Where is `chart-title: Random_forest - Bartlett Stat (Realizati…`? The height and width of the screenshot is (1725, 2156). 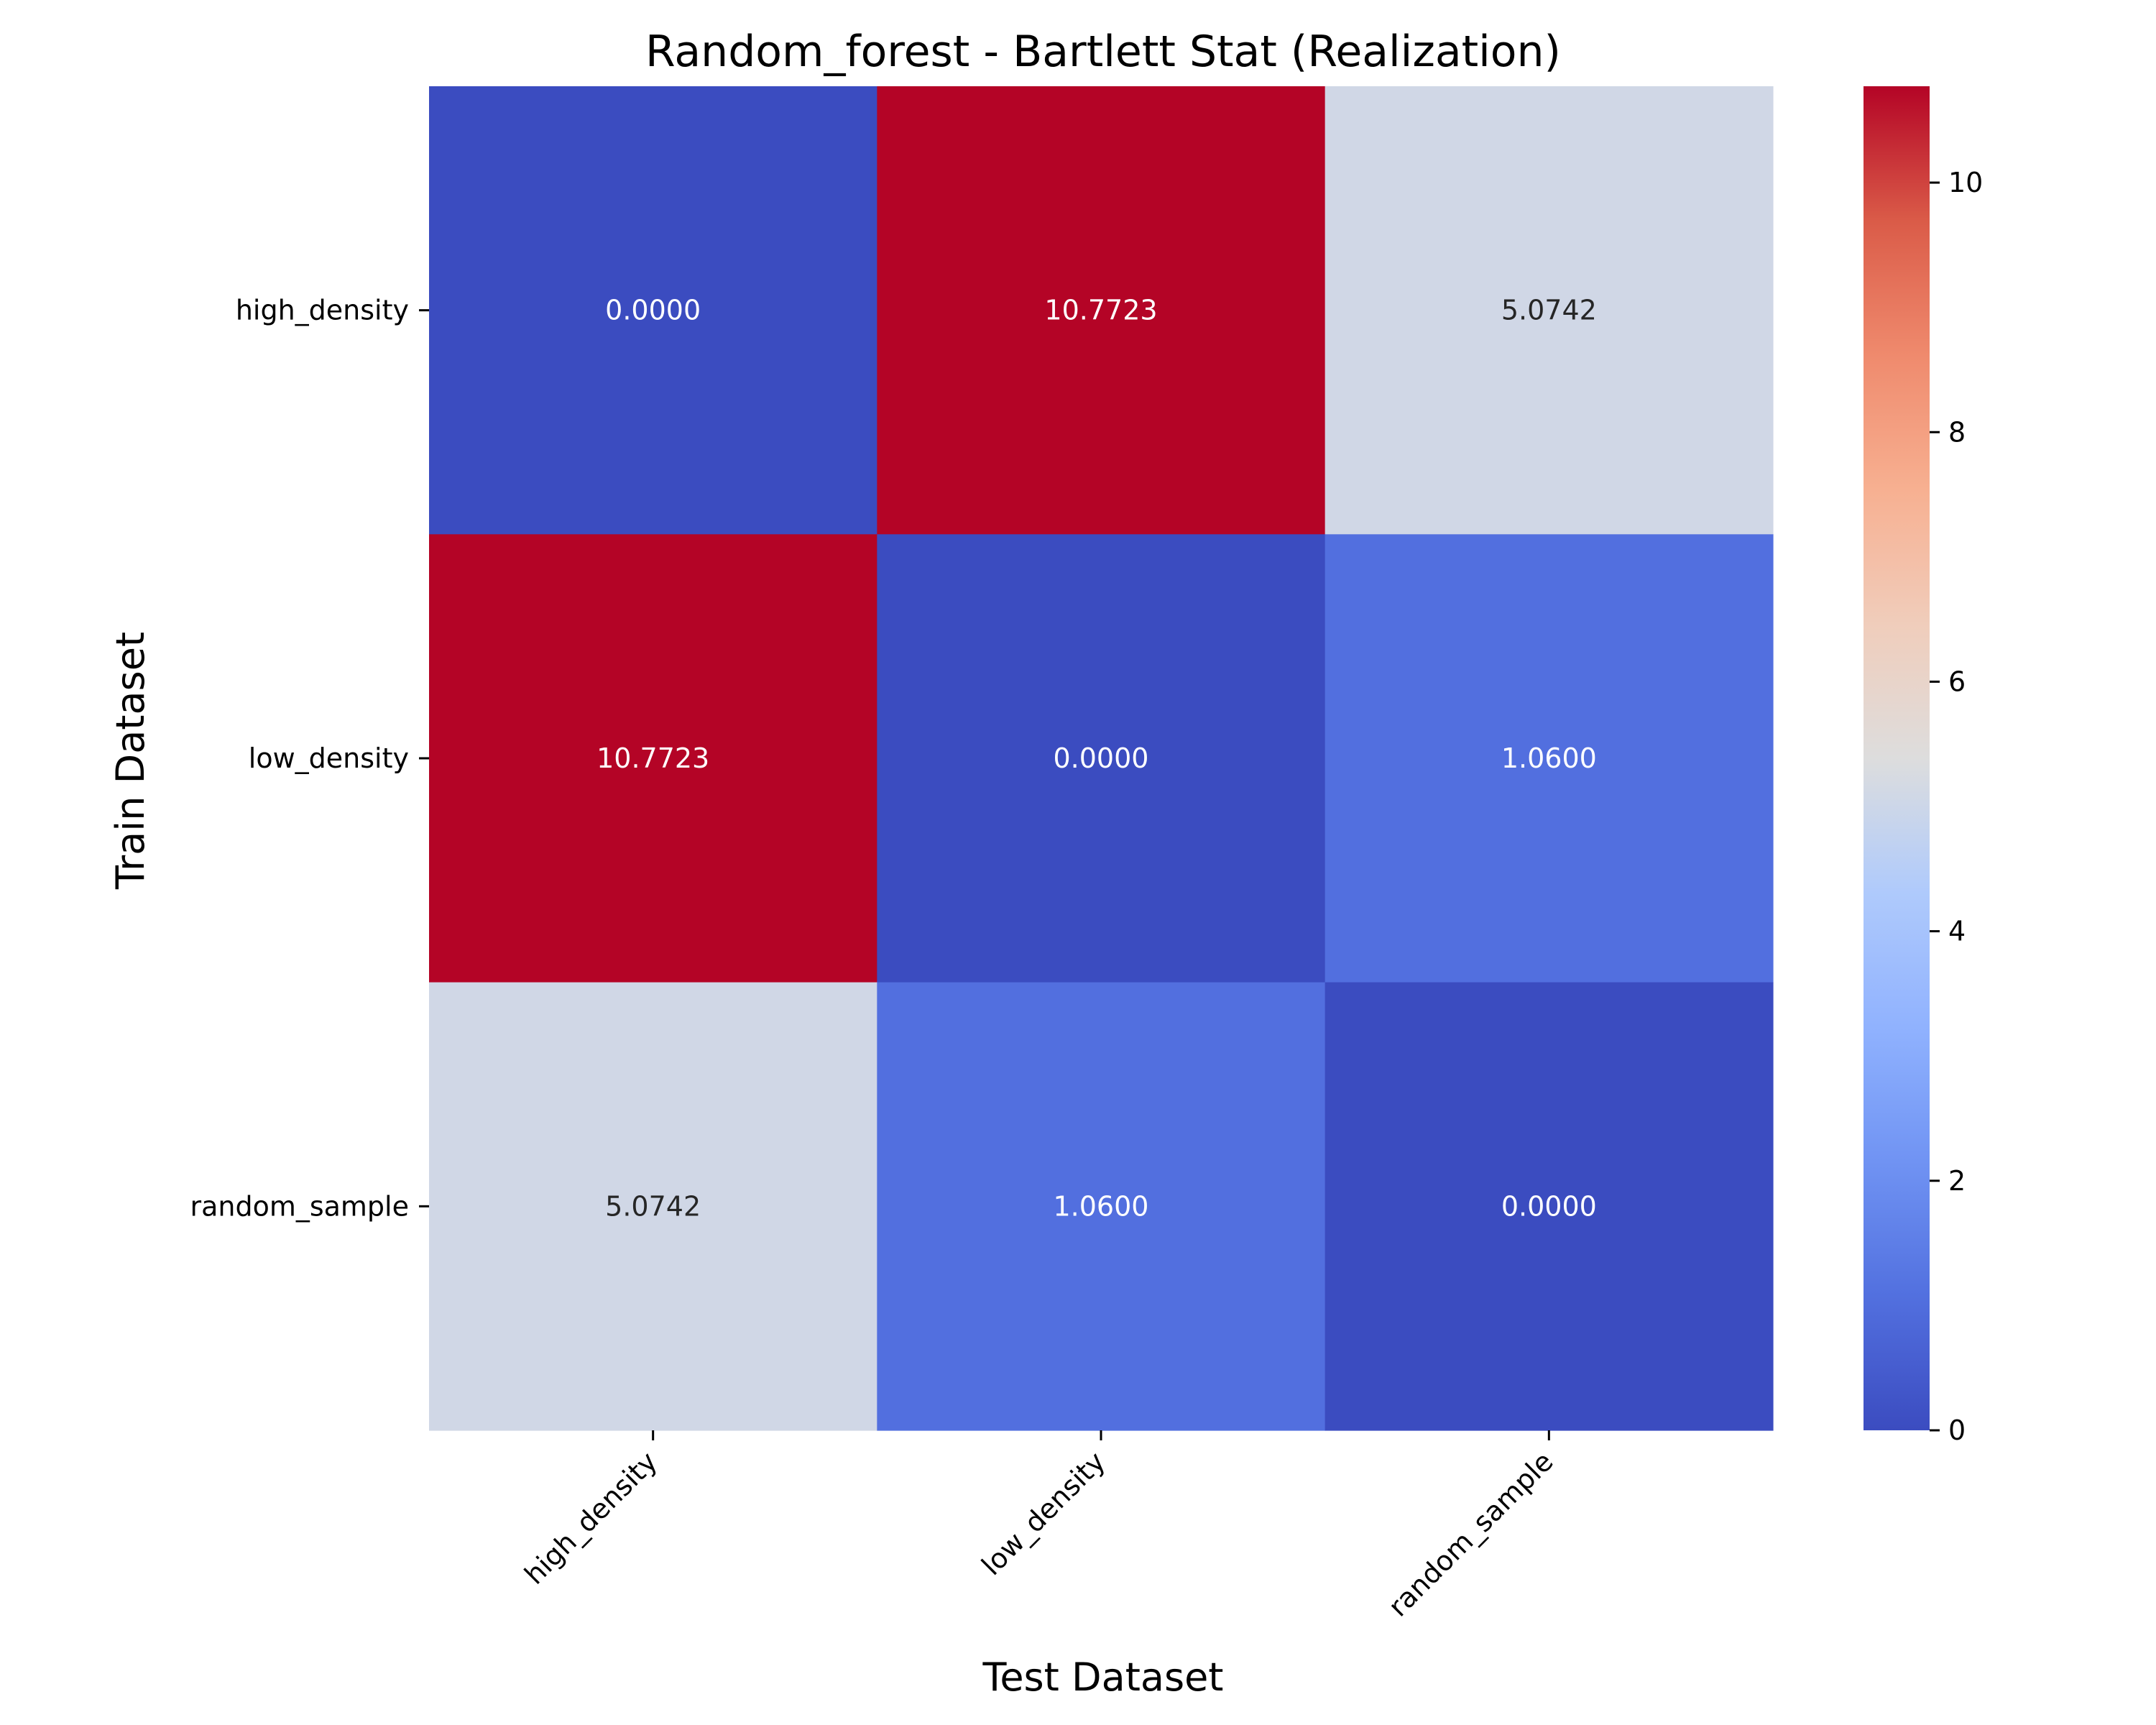 chart-title: Random_forest - Bartlett Stat (Realizati… is located at coordinates (1103, 52).